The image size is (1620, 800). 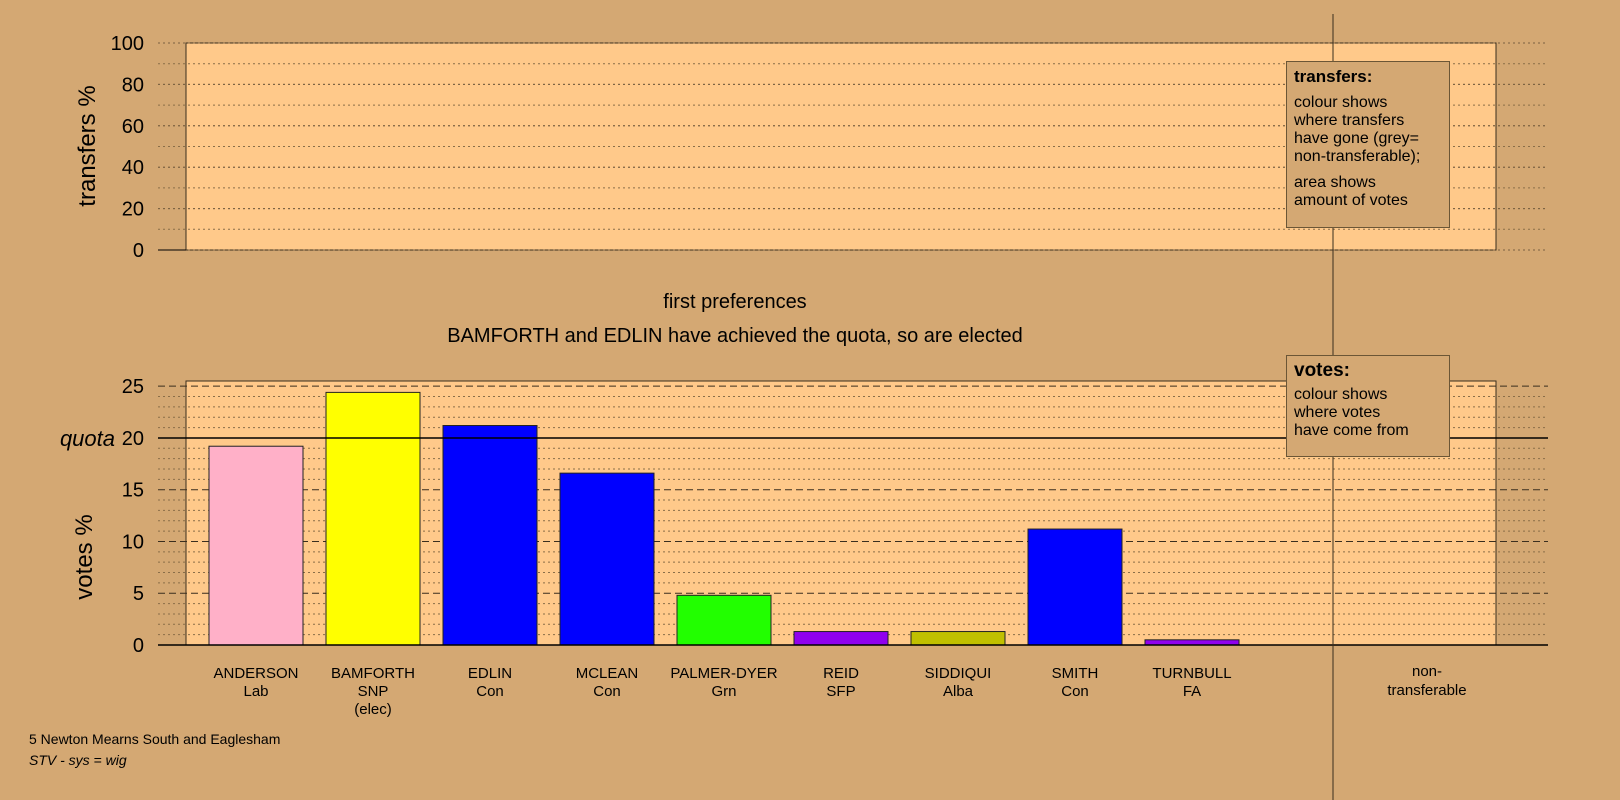 I want to click on transfers-y-tick-label: 40, so click(x=133, y=168).